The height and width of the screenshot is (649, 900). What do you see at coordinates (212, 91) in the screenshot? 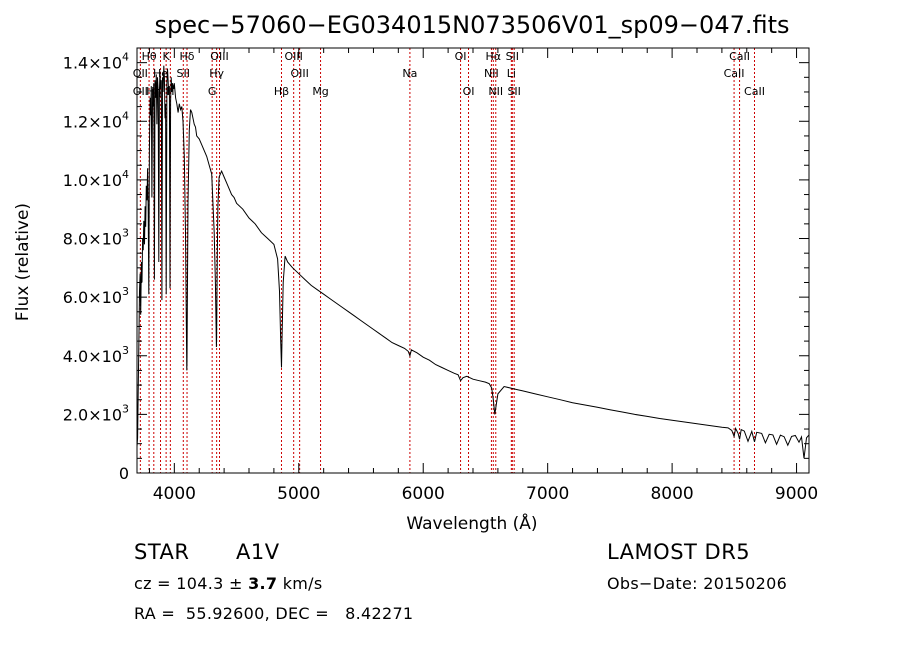
I see `spectral-line-label: G` at bounding box center [212, 91].